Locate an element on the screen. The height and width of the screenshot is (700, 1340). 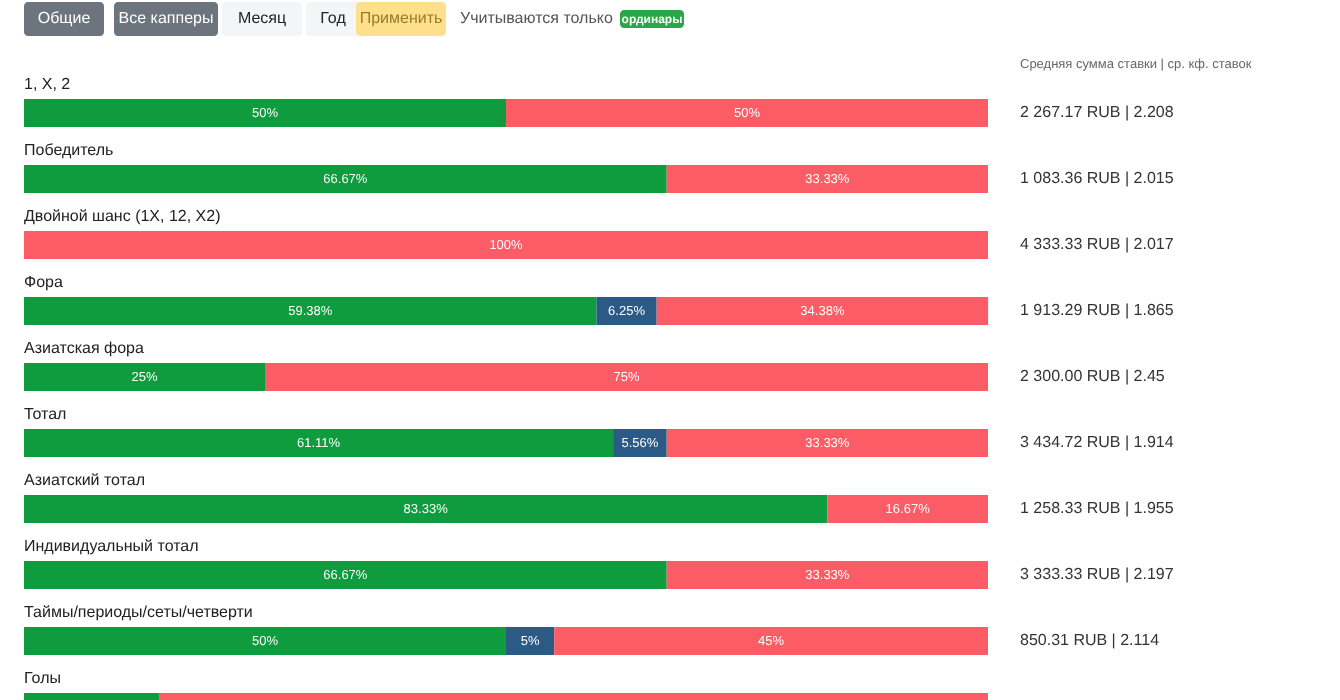
text: Все капперы is located at coordinates (166, 18).